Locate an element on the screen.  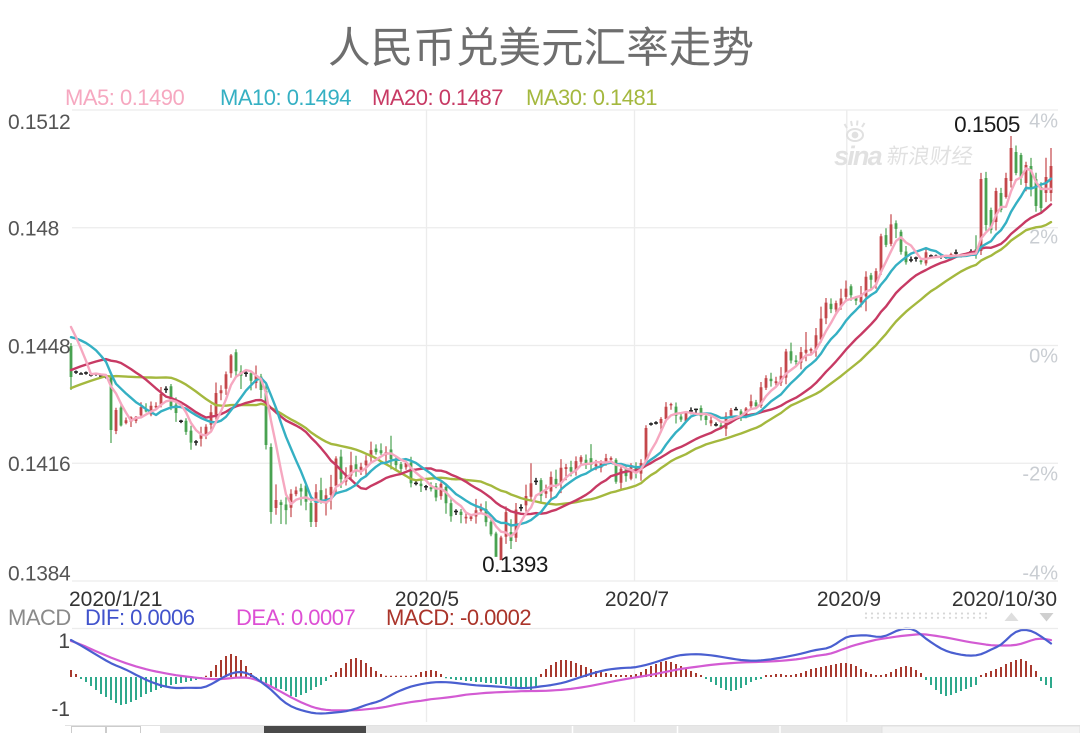
svg-text: 2020/7 is located at coordinates (637, 599).